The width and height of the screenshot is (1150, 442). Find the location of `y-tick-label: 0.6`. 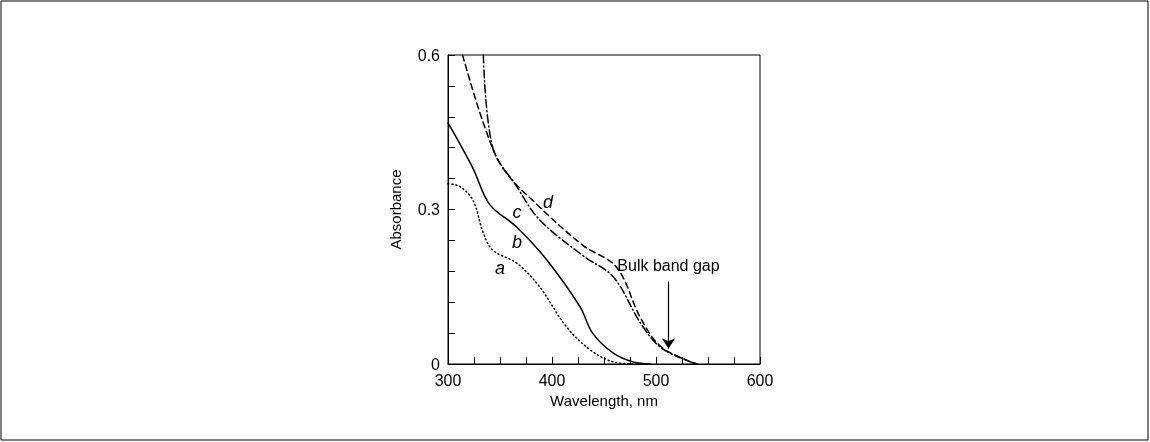

y-tick-label: 0.6 is located at coordinates (429, 55).